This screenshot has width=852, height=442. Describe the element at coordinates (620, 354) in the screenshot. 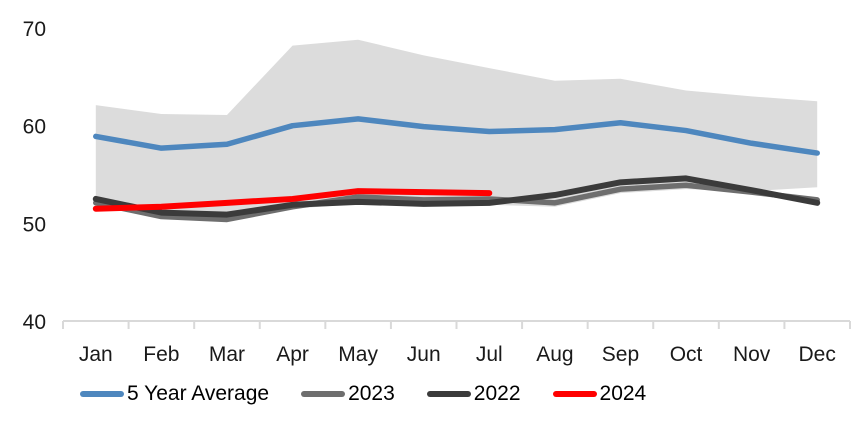

I see `x-axis-label: Sep` at that location.